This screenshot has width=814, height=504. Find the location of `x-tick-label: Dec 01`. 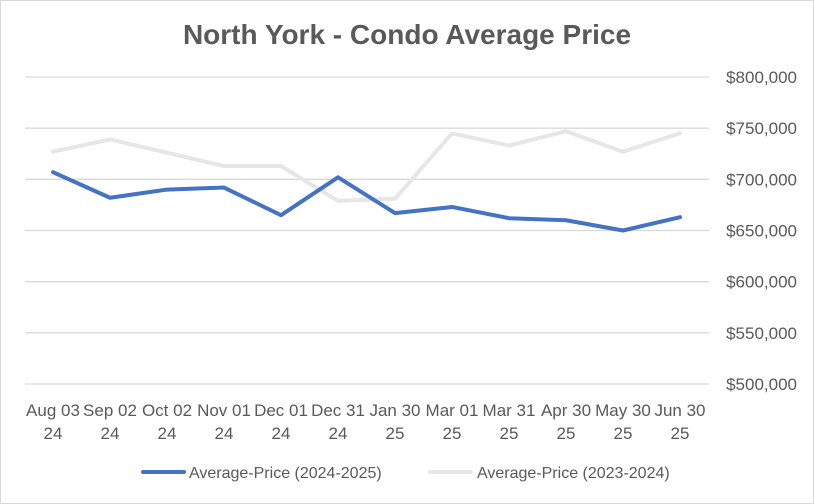

x-tick-label: Dec 01 is located at coordinates (281, 410).